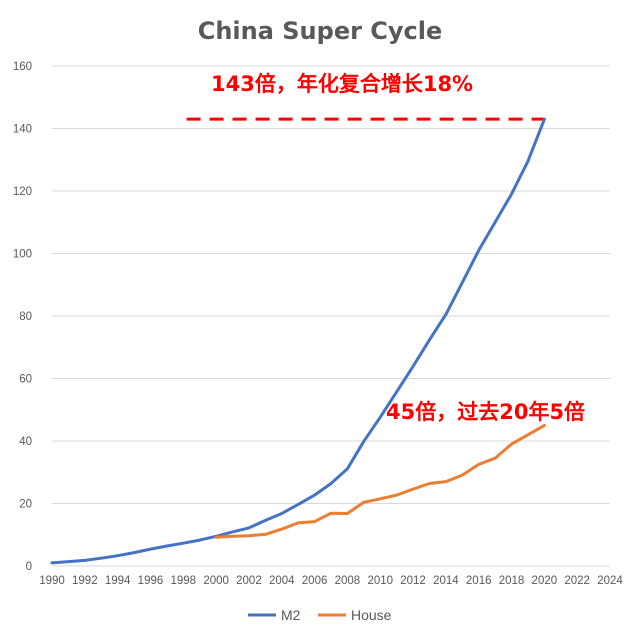 This screenshot has height=640, width=640. Describe the element at coordinates (183, 581) in the screenshot. I see `x-tick-label: 1998` at that location.